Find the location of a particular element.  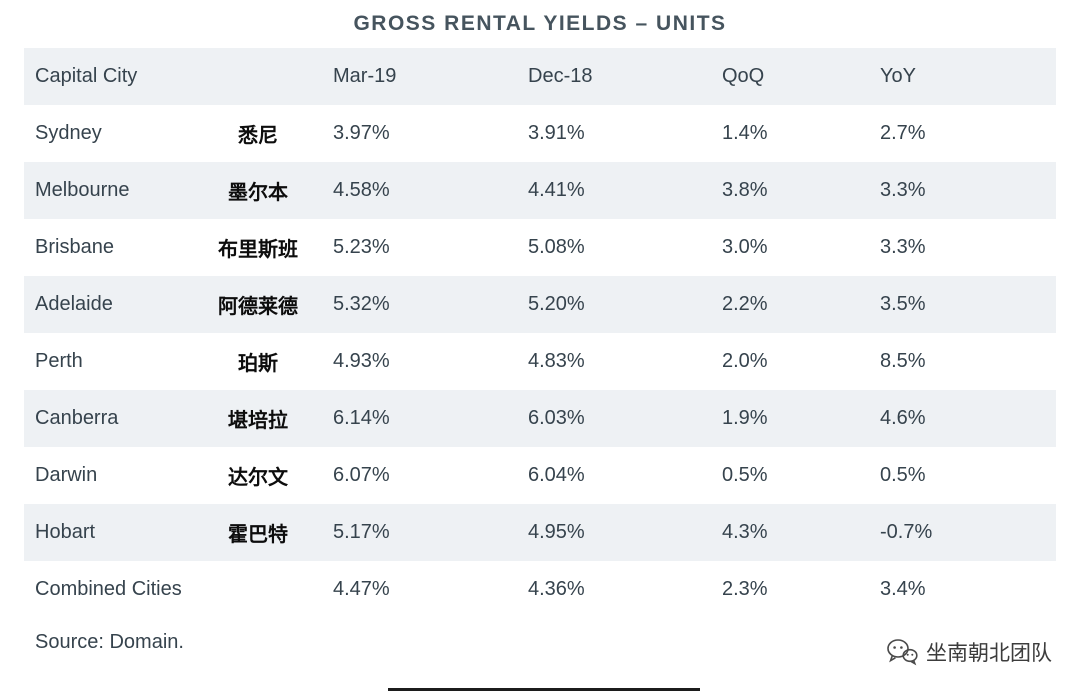

table-row-hobart: Hobart 霍巴特 5.17% 4.95% 4.3% -0.7% is located at coordinates (540, 532).